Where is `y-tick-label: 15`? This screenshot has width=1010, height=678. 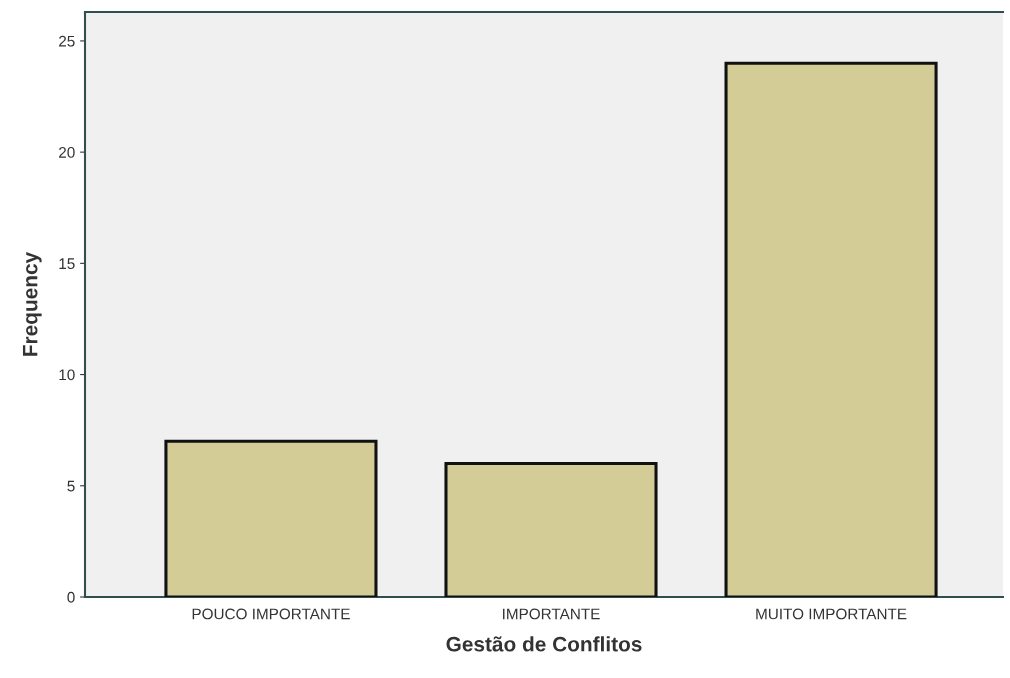 y-tick-label: 15 is located at coordinates (67, 264).